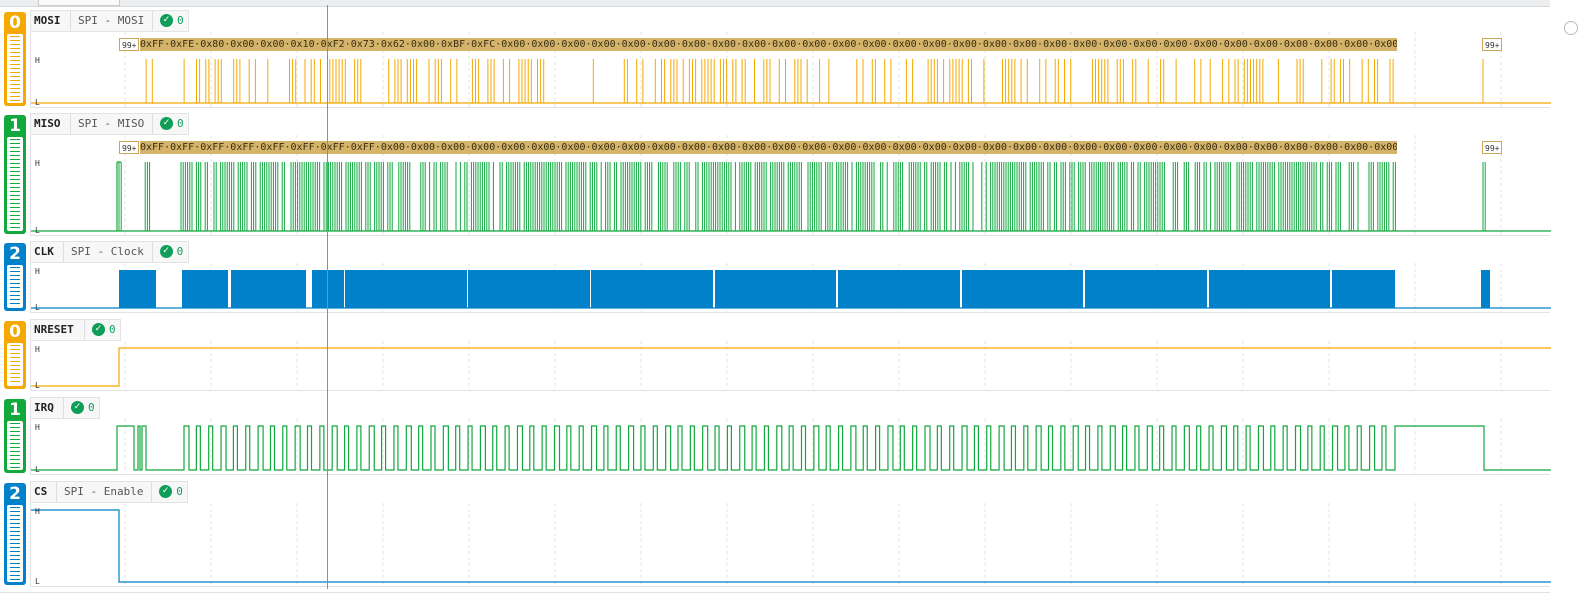 The height and width of the screenshot is (604, 1591). I want to click on bottom-divider, so click(775, 592).